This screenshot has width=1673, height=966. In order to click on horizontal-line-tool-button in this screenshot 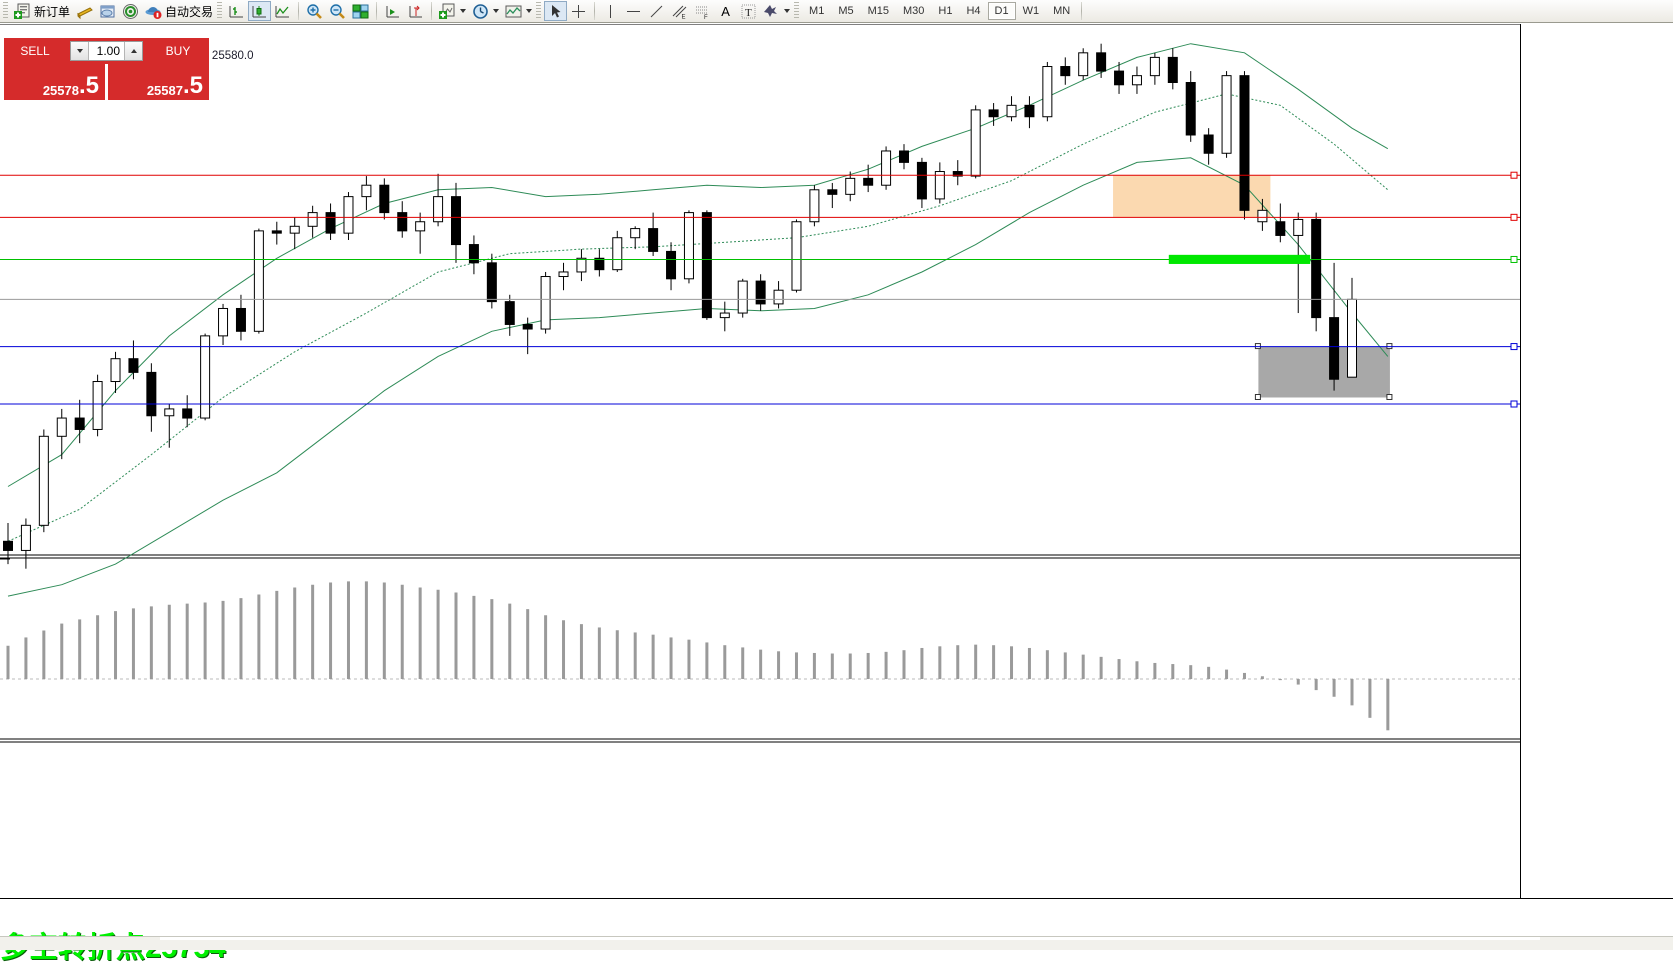, I will do `click(633, 11)`.